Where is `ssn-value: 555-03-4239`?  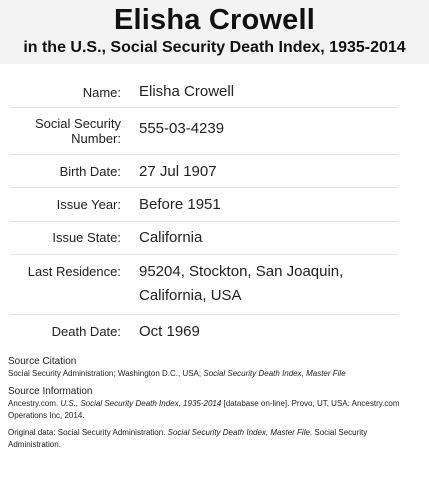
ssn-value: 555-03-4239 is located at coordinates (182, 128).